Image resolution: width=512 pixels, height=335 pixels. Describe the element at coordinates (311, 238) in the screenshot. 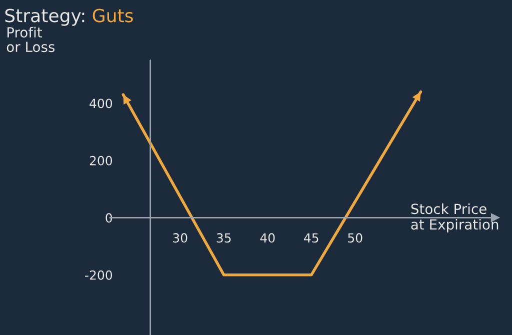

I see `x-tick-label: 45` at that location.